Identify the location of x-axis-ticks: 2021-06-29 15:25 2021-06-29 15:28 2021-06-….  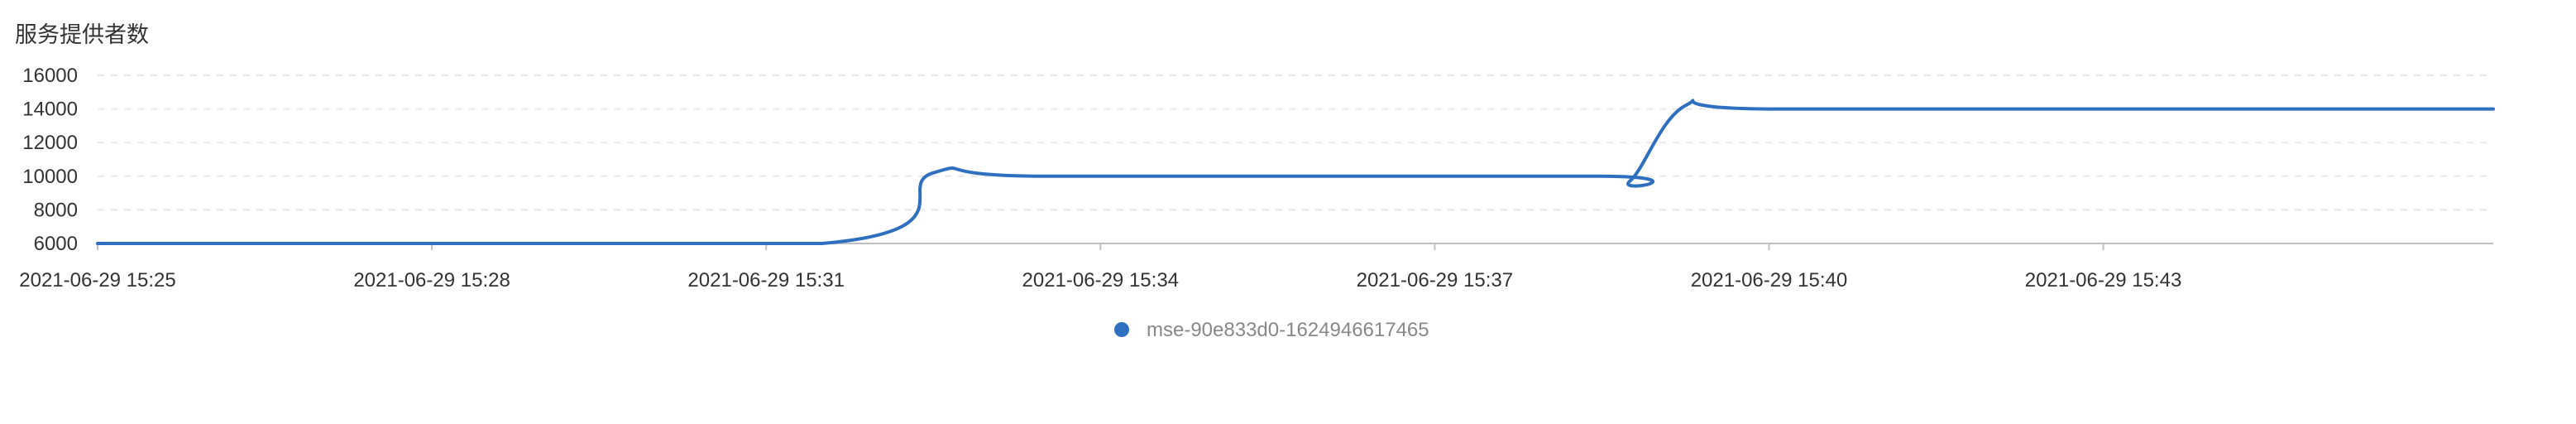
(1100, 267).